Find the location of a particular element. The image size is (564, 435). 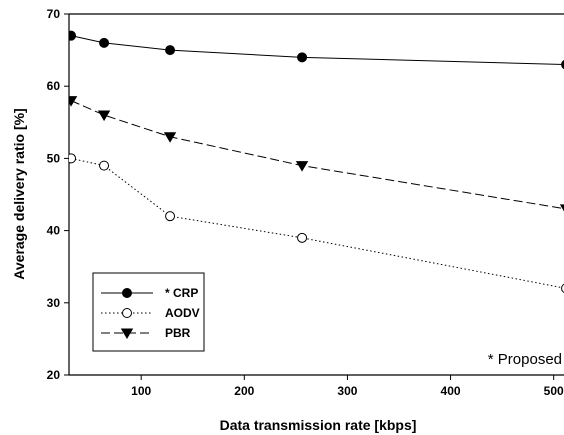

y-tick-label: 30 is located at coordinates (54, 303).